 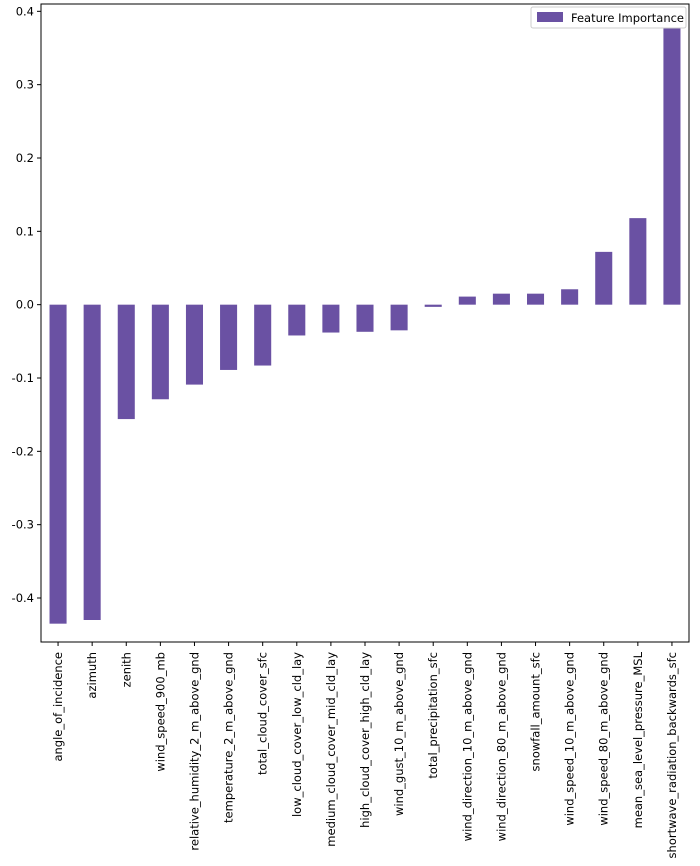 What do you see at coordinates (638, 261) in the screenshot?
I see `bar-mean-sea-level-pressure-msl` at bounding box center [638, 261].